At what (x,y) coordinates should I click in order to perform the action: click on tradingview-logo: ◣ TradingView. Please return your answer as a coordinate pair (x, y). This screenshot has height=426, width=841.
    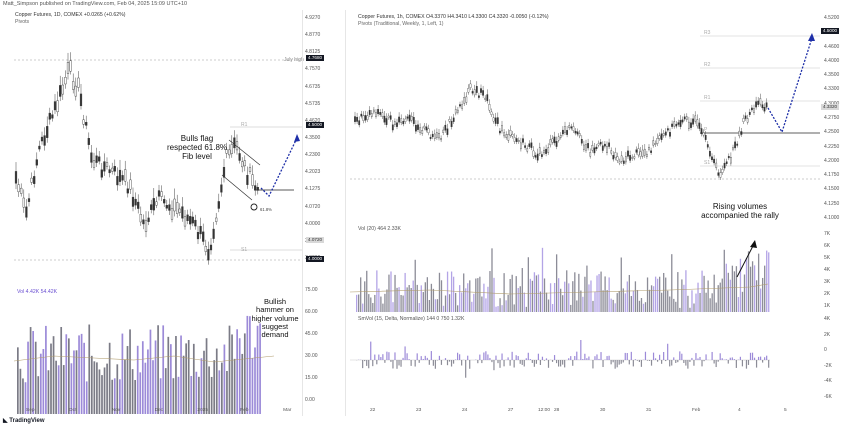
    Looking at the image, I should click on (24, 420).